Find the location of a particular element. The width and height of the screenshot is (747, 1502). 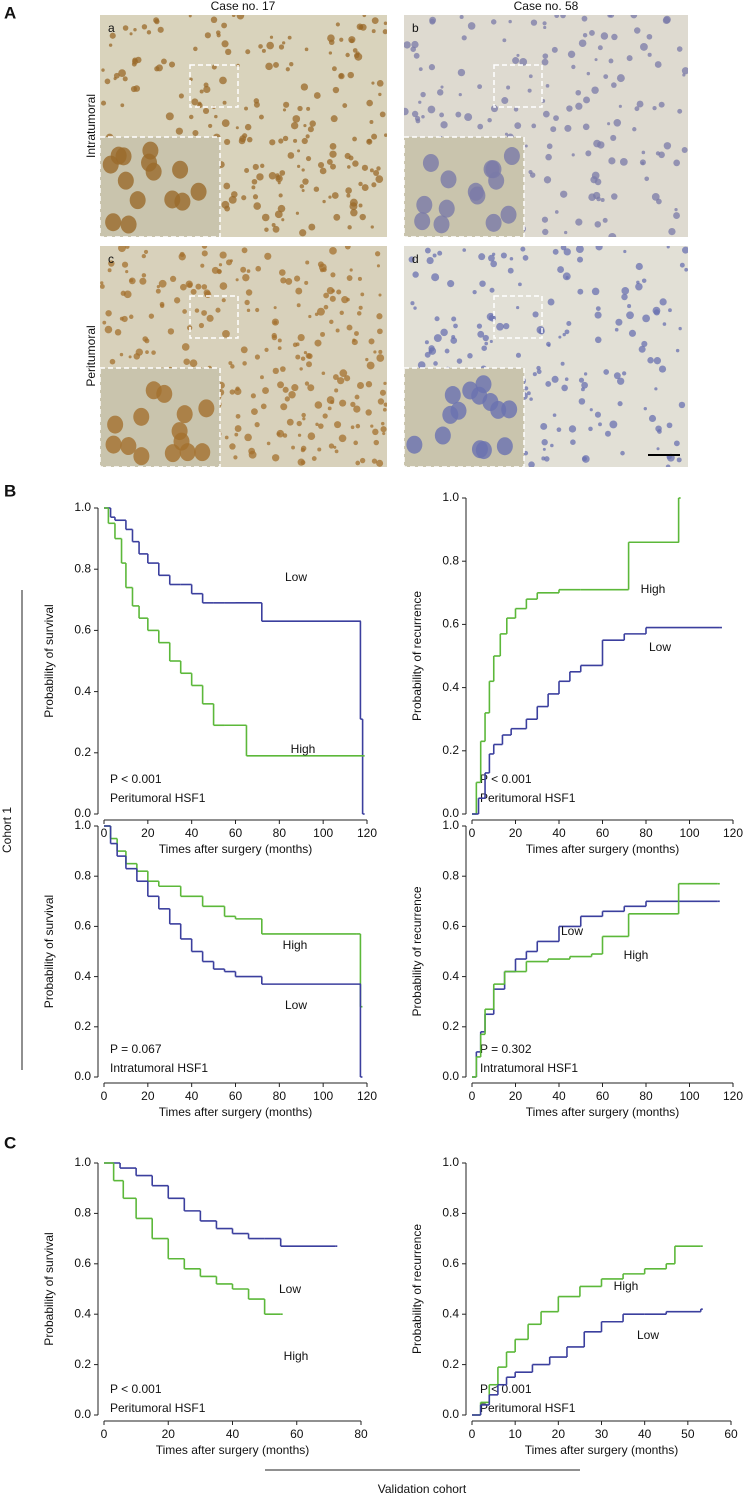

image-label: a is located at coordinates (111, 28).